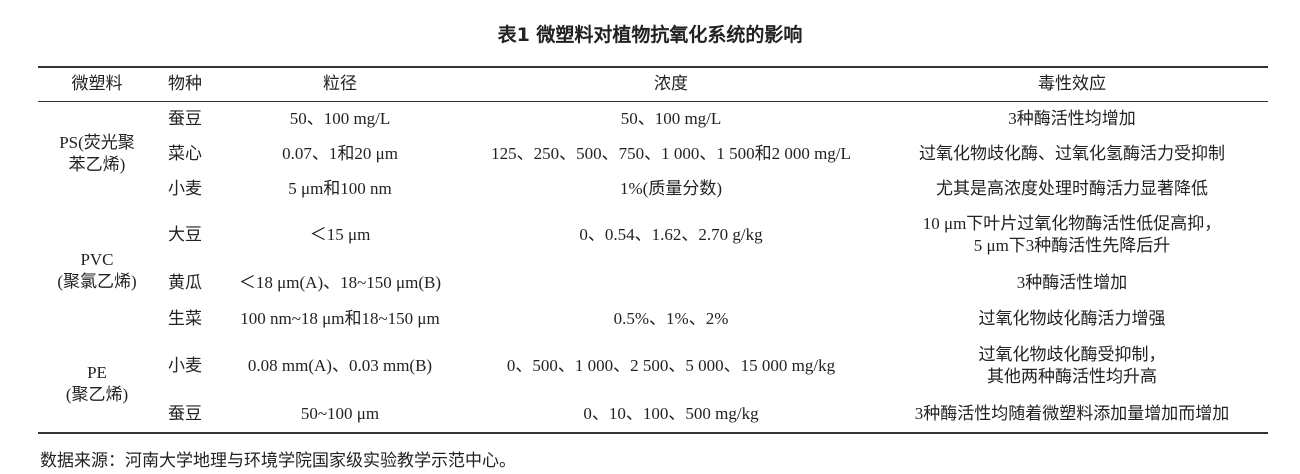 This screenshot has height=474, width=1300. I want to click on effect-cell: 3种酶活性均随着微塑料添加量增加而增加, so click(1072, 413).